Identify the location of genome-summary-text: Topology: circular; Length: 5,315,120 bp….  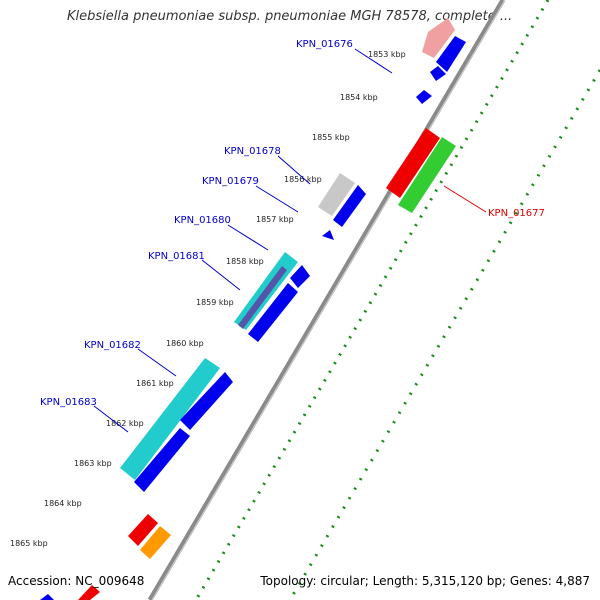
(425, 581).